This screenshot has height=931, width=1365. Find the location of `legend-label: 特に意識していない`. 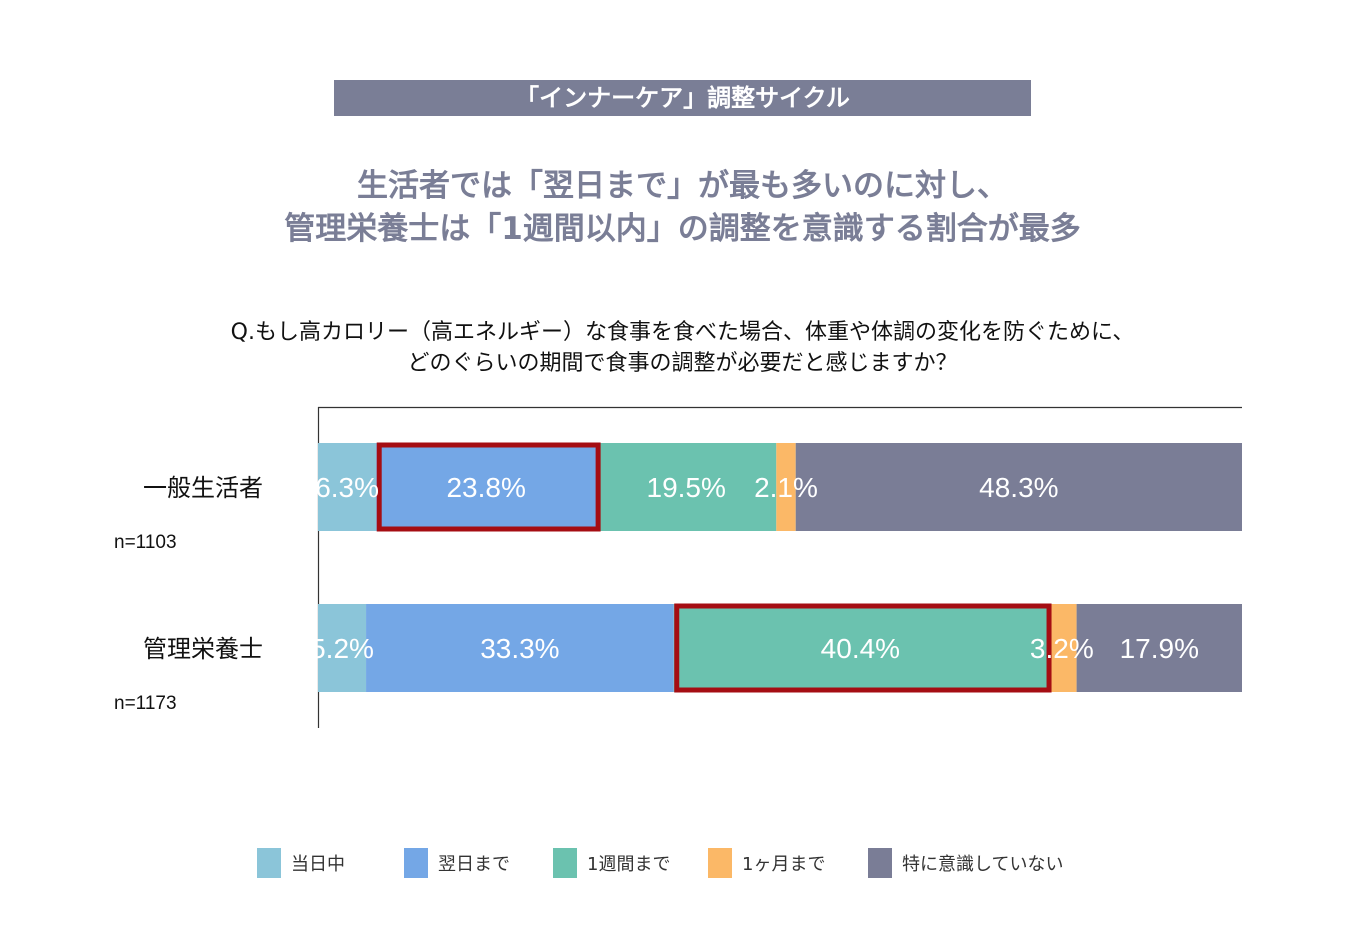

legend-label: 特に意識していない is located at coordinates (983, 864).